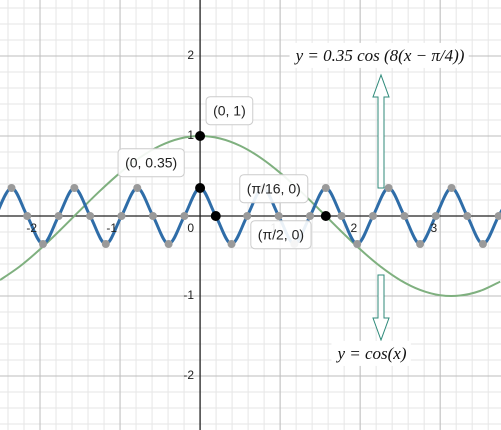  Describe the element at coordinates (111, 228) in the screenshot. I see `x-tick-label: -1` at that location.